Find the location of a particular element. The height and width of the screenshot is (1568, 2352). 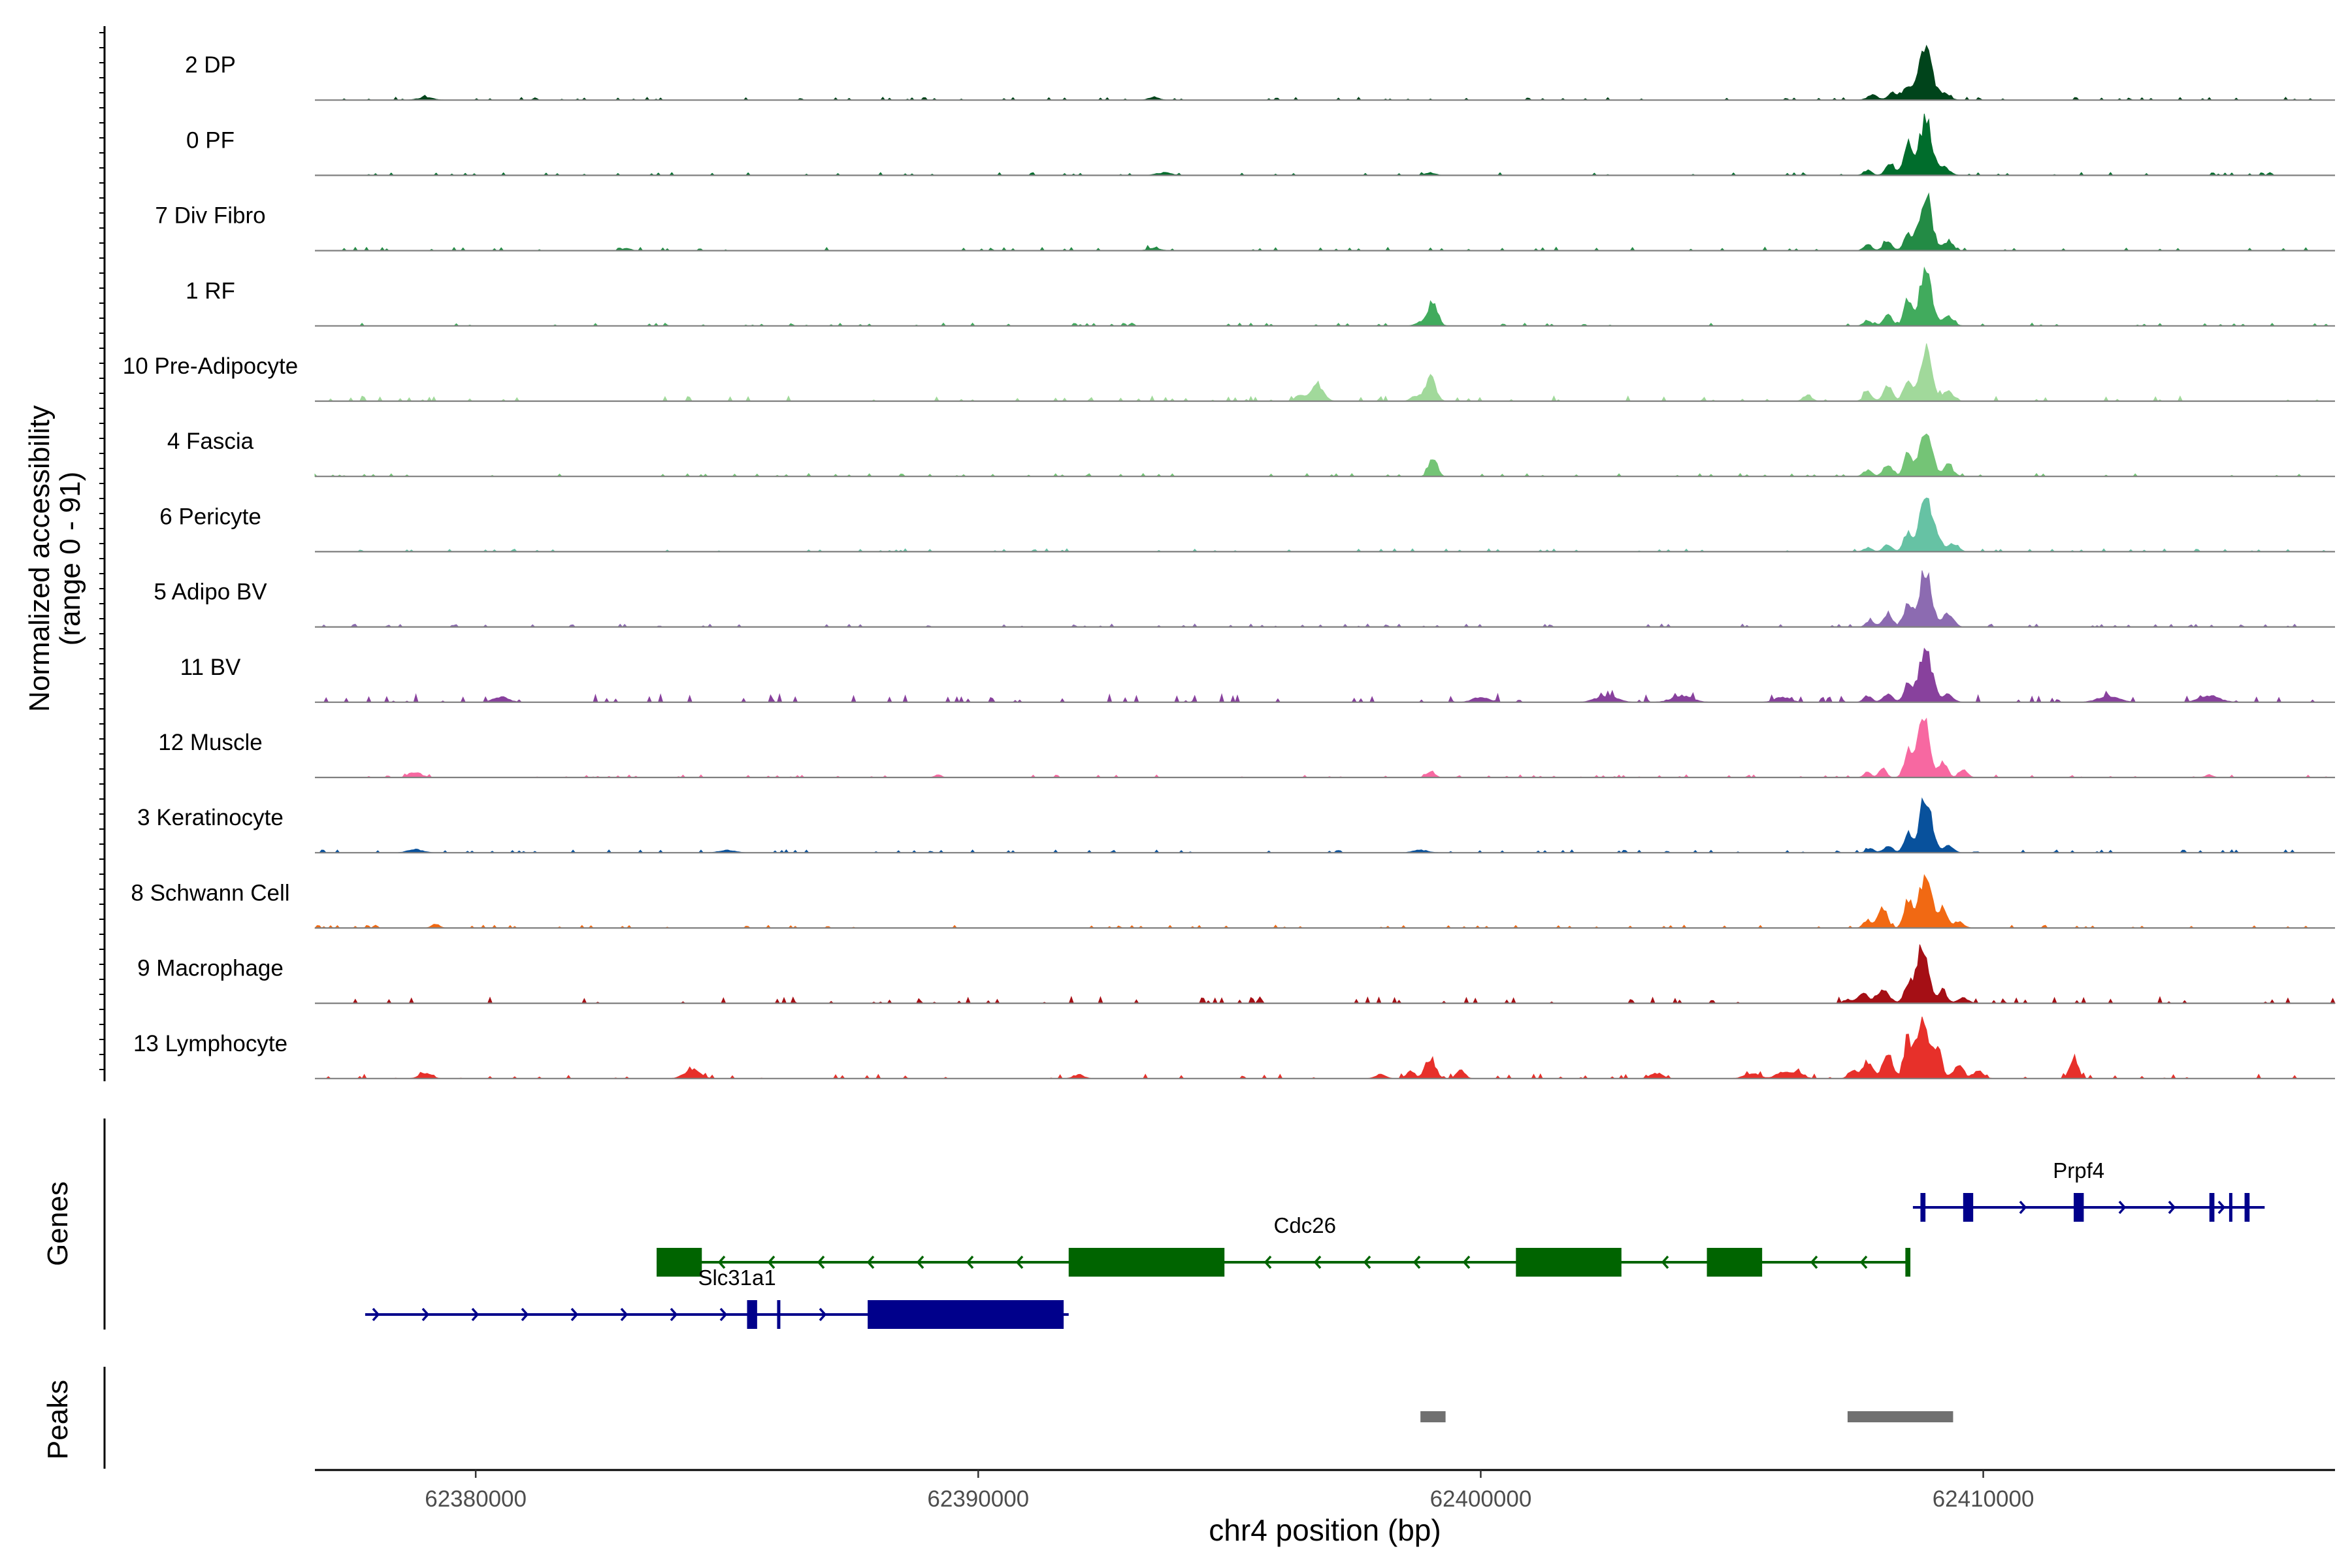

track-3-keratinocyte: 3 Keratinocyte is located at coordinates (1236, 825).